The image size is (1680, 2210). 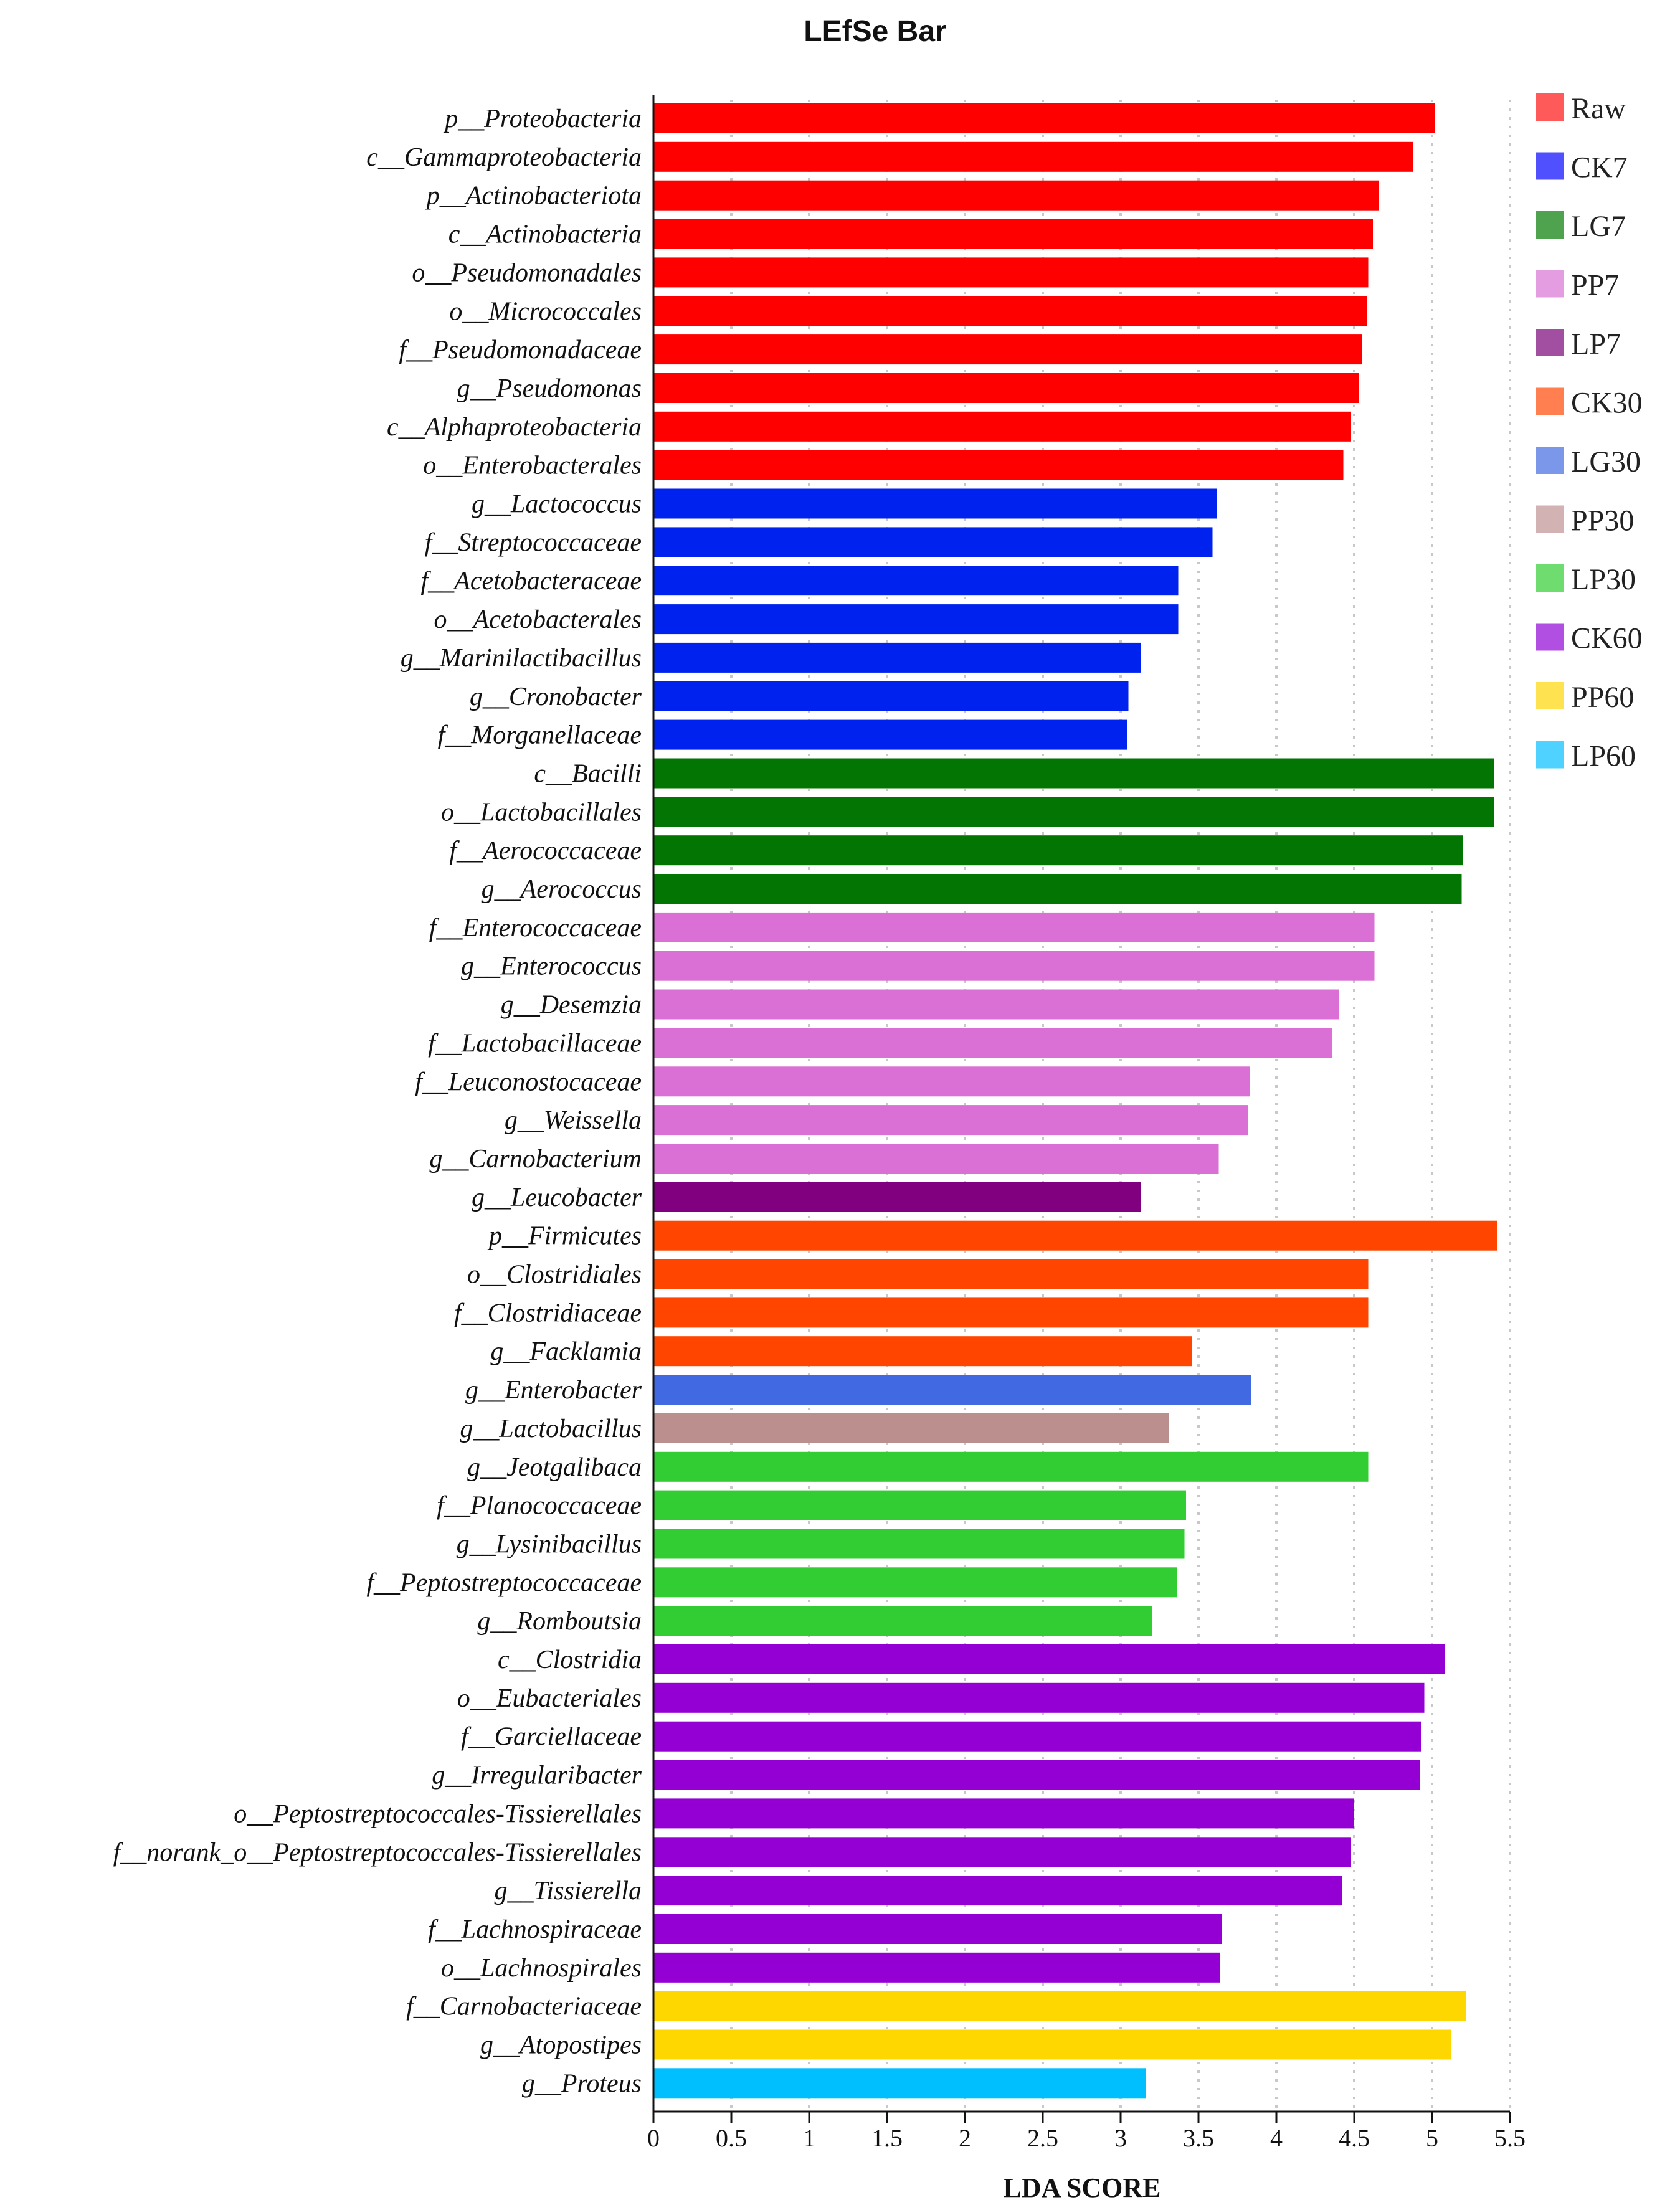 What do you see at coordinates (1600, 167) in the screenshot?
I see `legend-label: CK7` at bounding box center [1600, 167].